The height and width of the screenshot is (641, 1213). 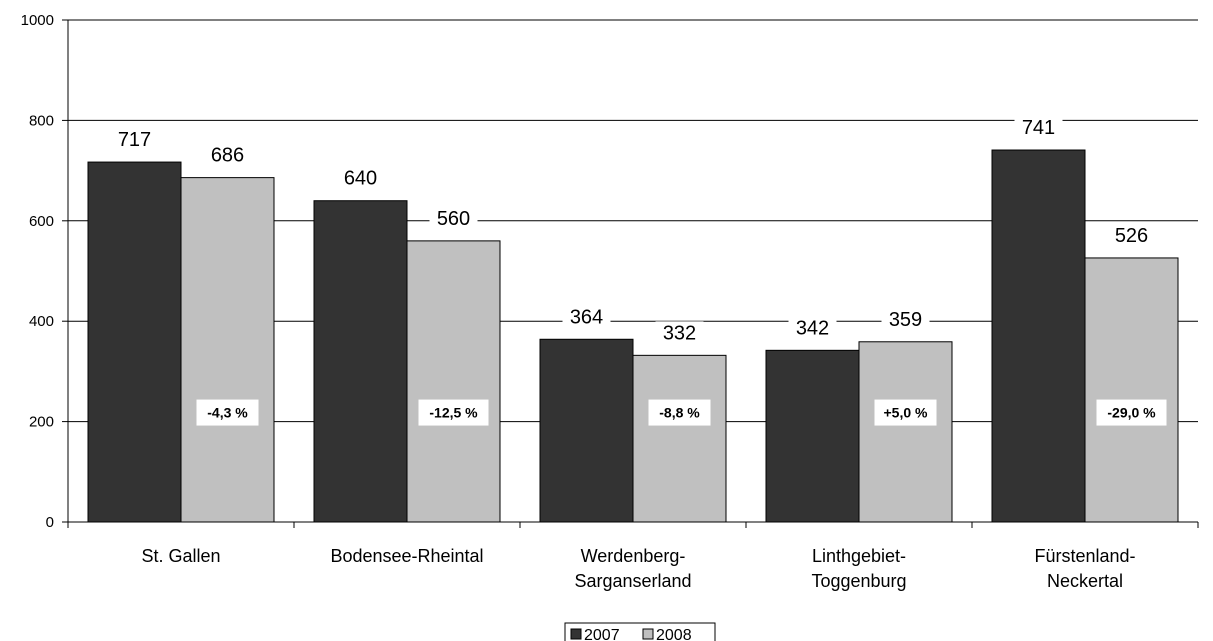 I want to click on value-label: 640, so click(x=360, y=179).